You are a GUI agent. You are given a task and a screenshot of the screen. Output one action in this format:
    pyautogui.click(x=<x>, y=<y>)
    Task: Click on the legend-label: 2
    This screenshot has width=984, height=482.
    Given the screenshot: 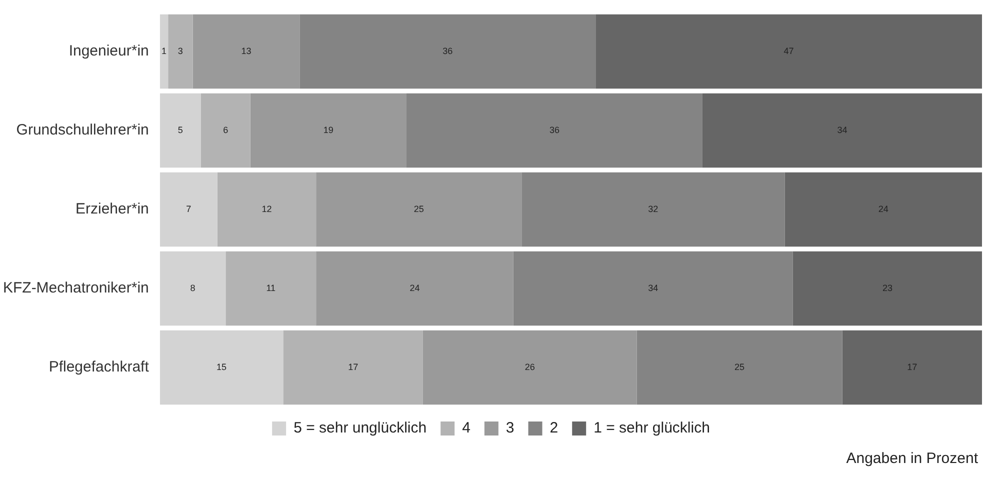 What is the action you would take?
    pyautogui.click(x=554, y=428)
    